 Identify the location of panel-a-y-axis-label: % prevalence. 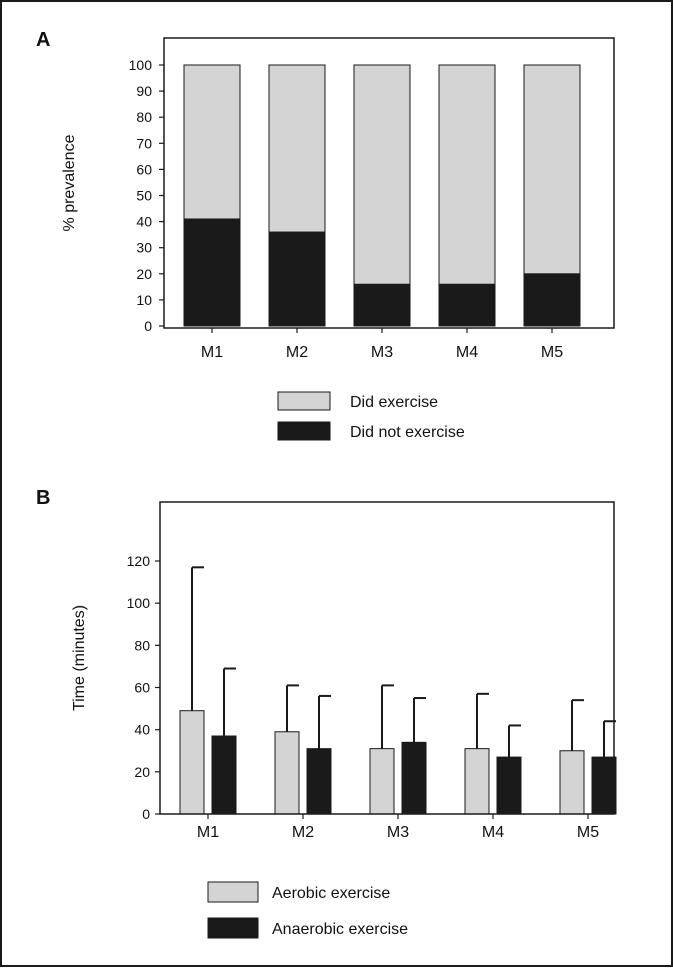
(69, 182).